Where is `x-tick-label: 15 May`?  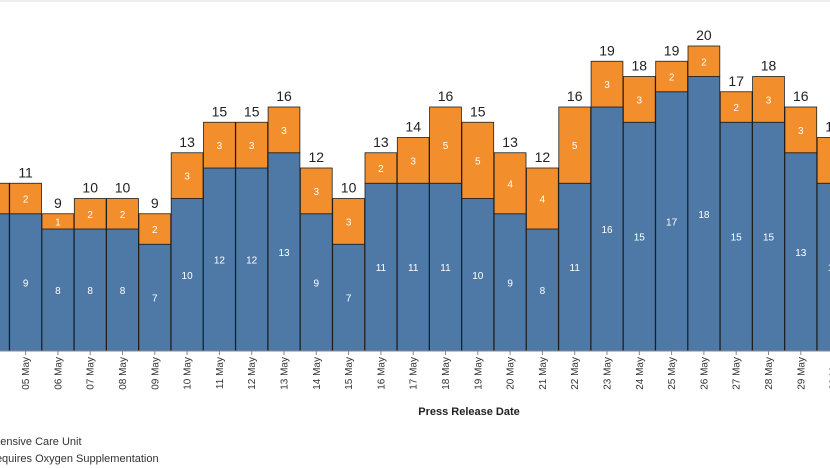 x-tick-label: 15 May is located at coordinates (349, 373).